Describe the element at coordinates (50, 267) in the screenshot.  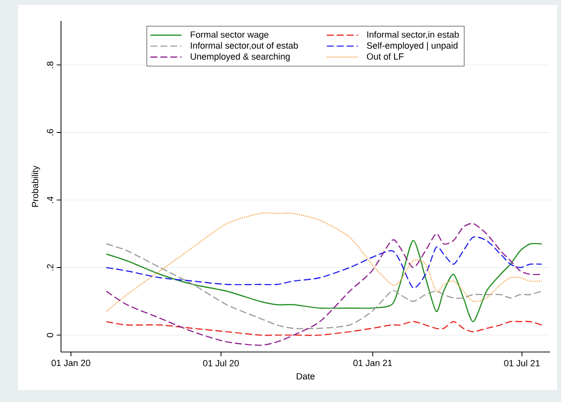
I see `y-tick-label: .2` at that location.